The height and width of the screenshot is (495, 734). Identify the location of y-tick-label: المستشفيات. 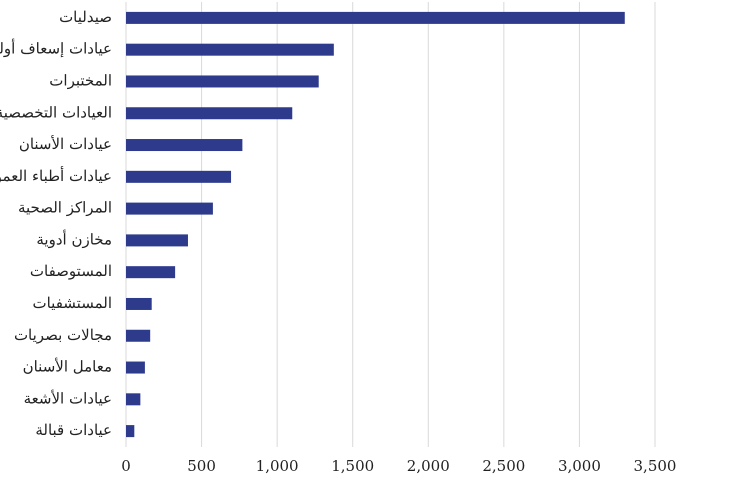
(72, 303).